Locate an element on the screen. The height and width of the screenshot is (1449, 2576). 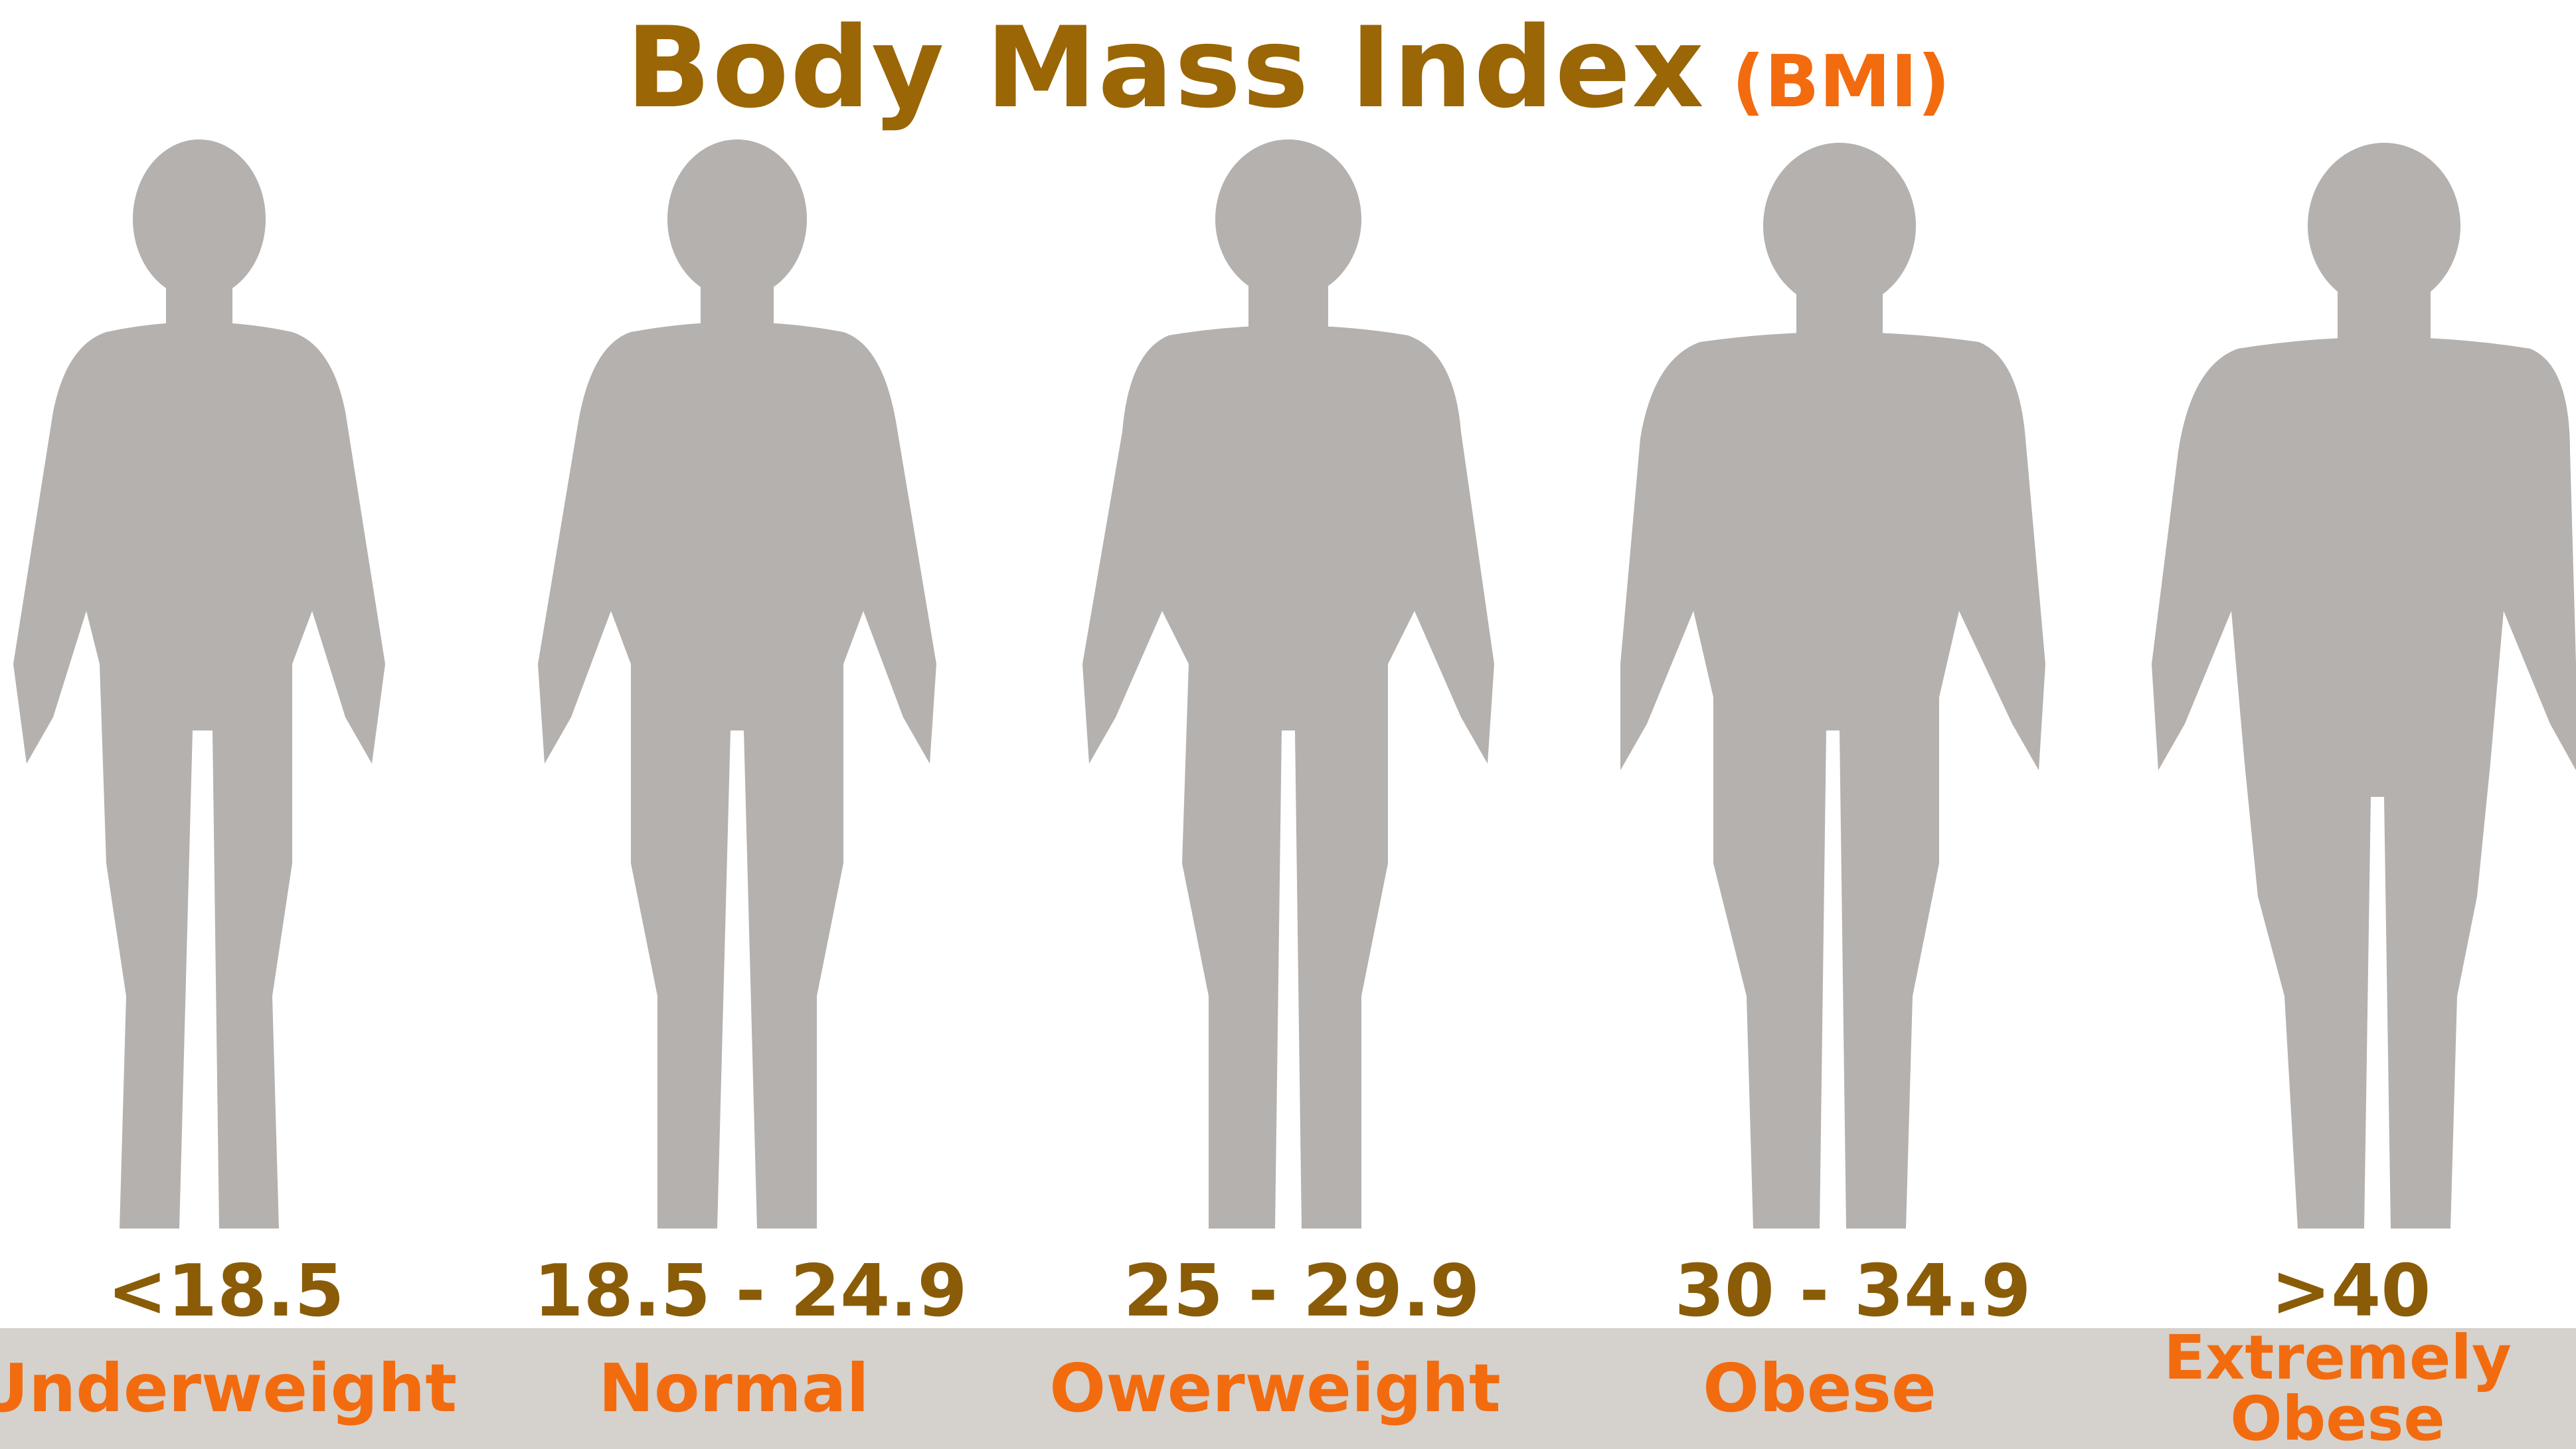
figure-extremely-obese is located at coordinates (2364, 686).